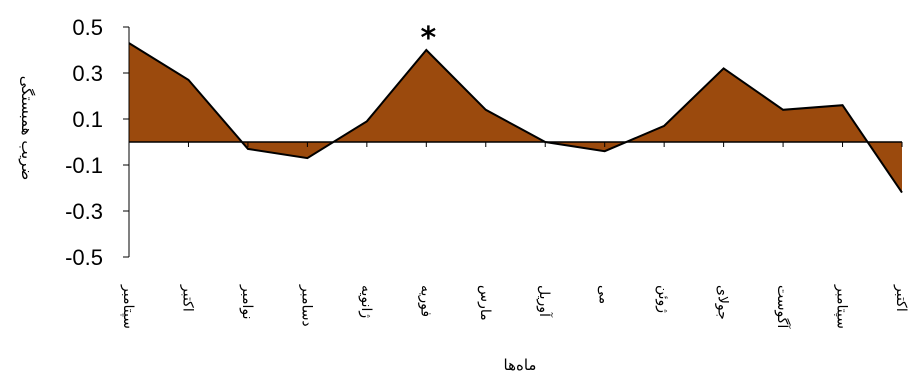 The image size is (911, 374). What do you see at coordinates (84, 165) in the screenshot?
I see `y-tick-label: -0.1` at bounding box center [84, 165].